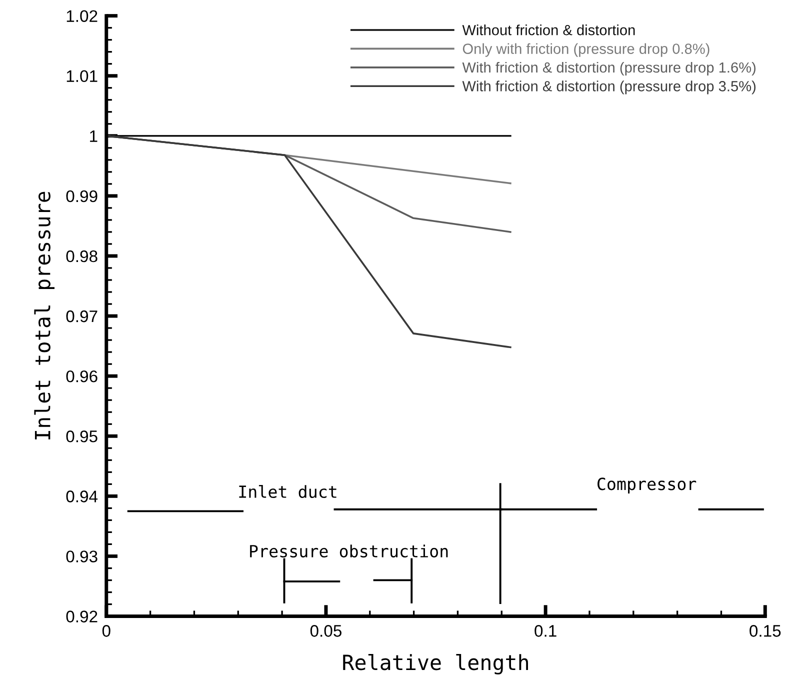 The height and width of the screenshot is (687, 788). I want to click on x-tick-label: 0.15, so click(765, 631).